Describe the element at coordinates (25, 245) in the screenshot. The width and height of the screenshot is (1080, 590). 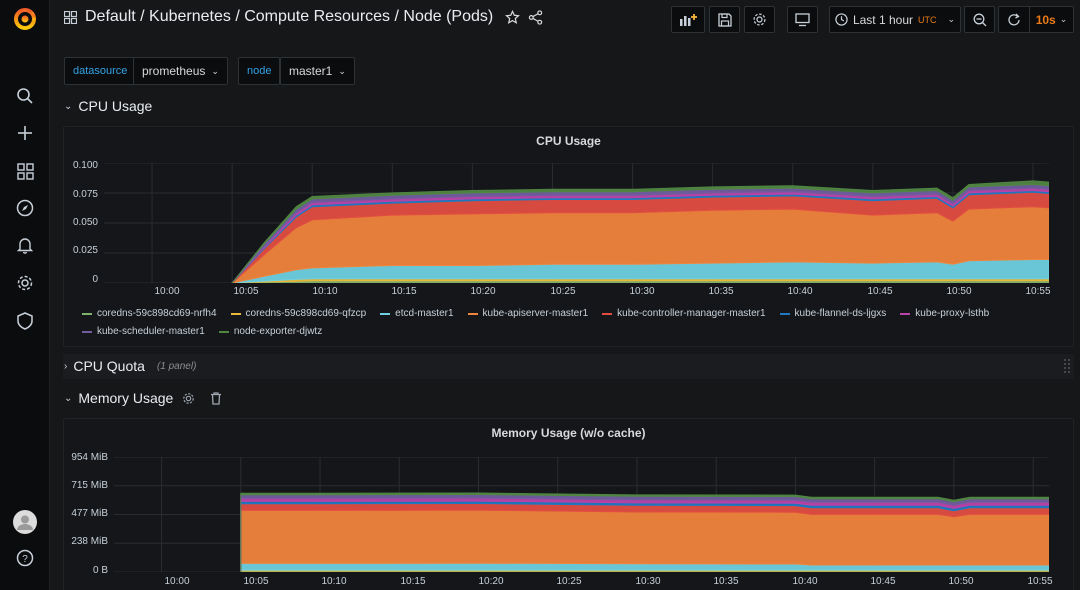
I see `alerting-bell-icon` at that location.